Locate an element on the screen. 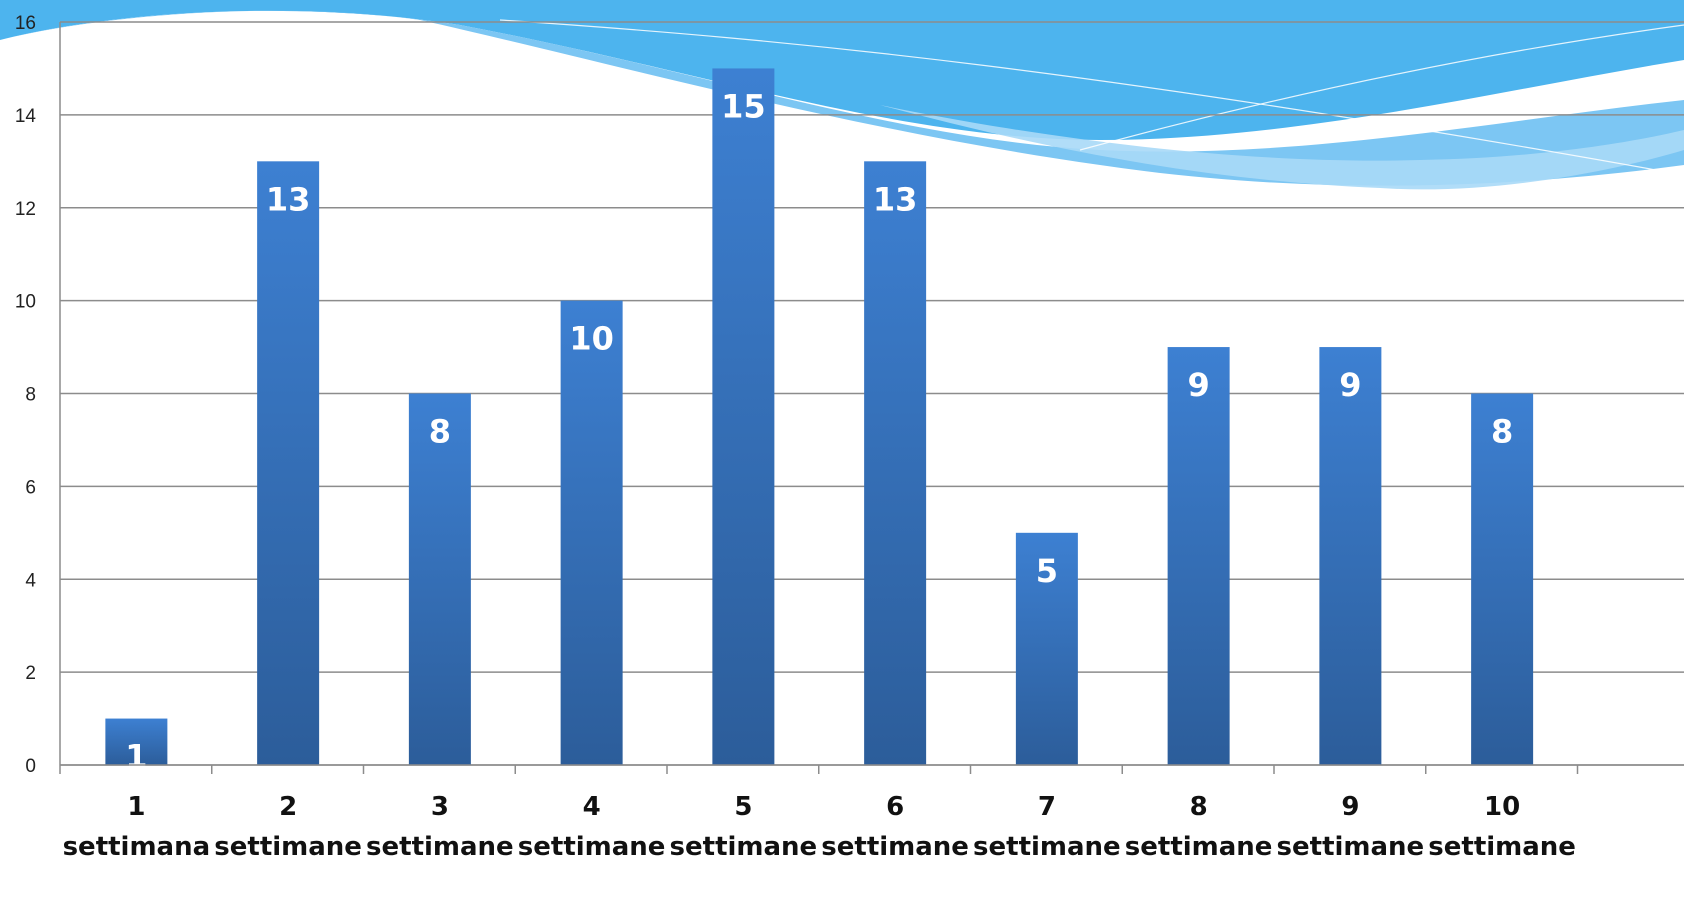 Image resolution: width=1684 pixels, height=923 pixels. x-category-number: 7 is located at coordinates (1047, 807).